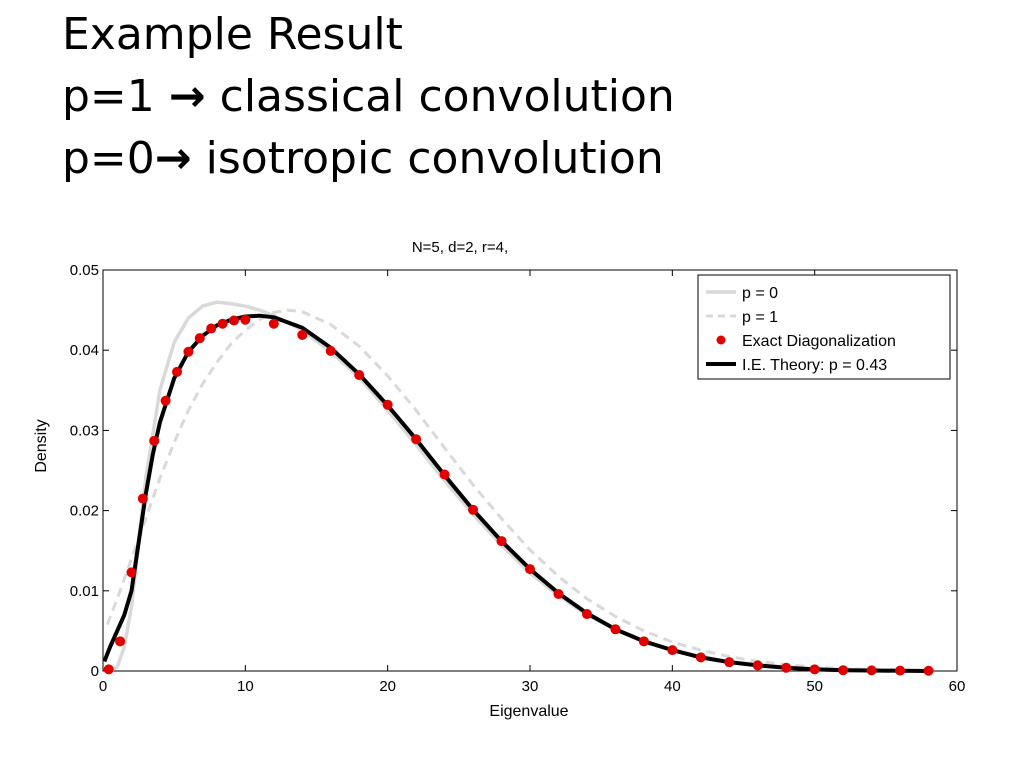 The image size is (1024, 768). What do you see at coordinates (103, 686) in the screenshot?
I see `x-tick-label: 0` at bounding box center [103, 686].